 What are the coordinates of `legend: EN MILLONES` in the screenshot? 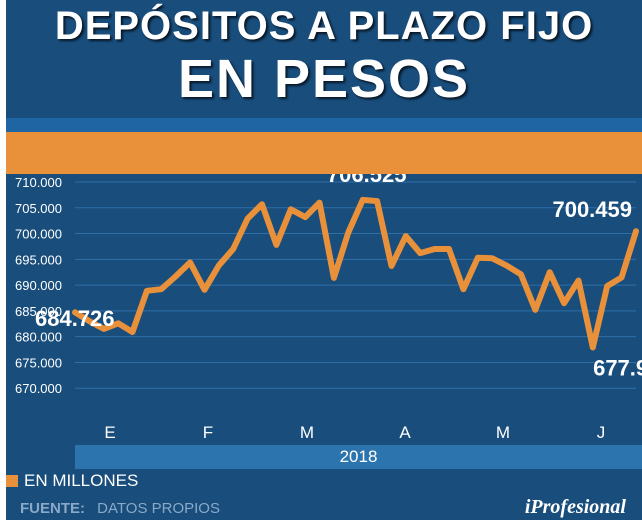 It's located at (72, 481).